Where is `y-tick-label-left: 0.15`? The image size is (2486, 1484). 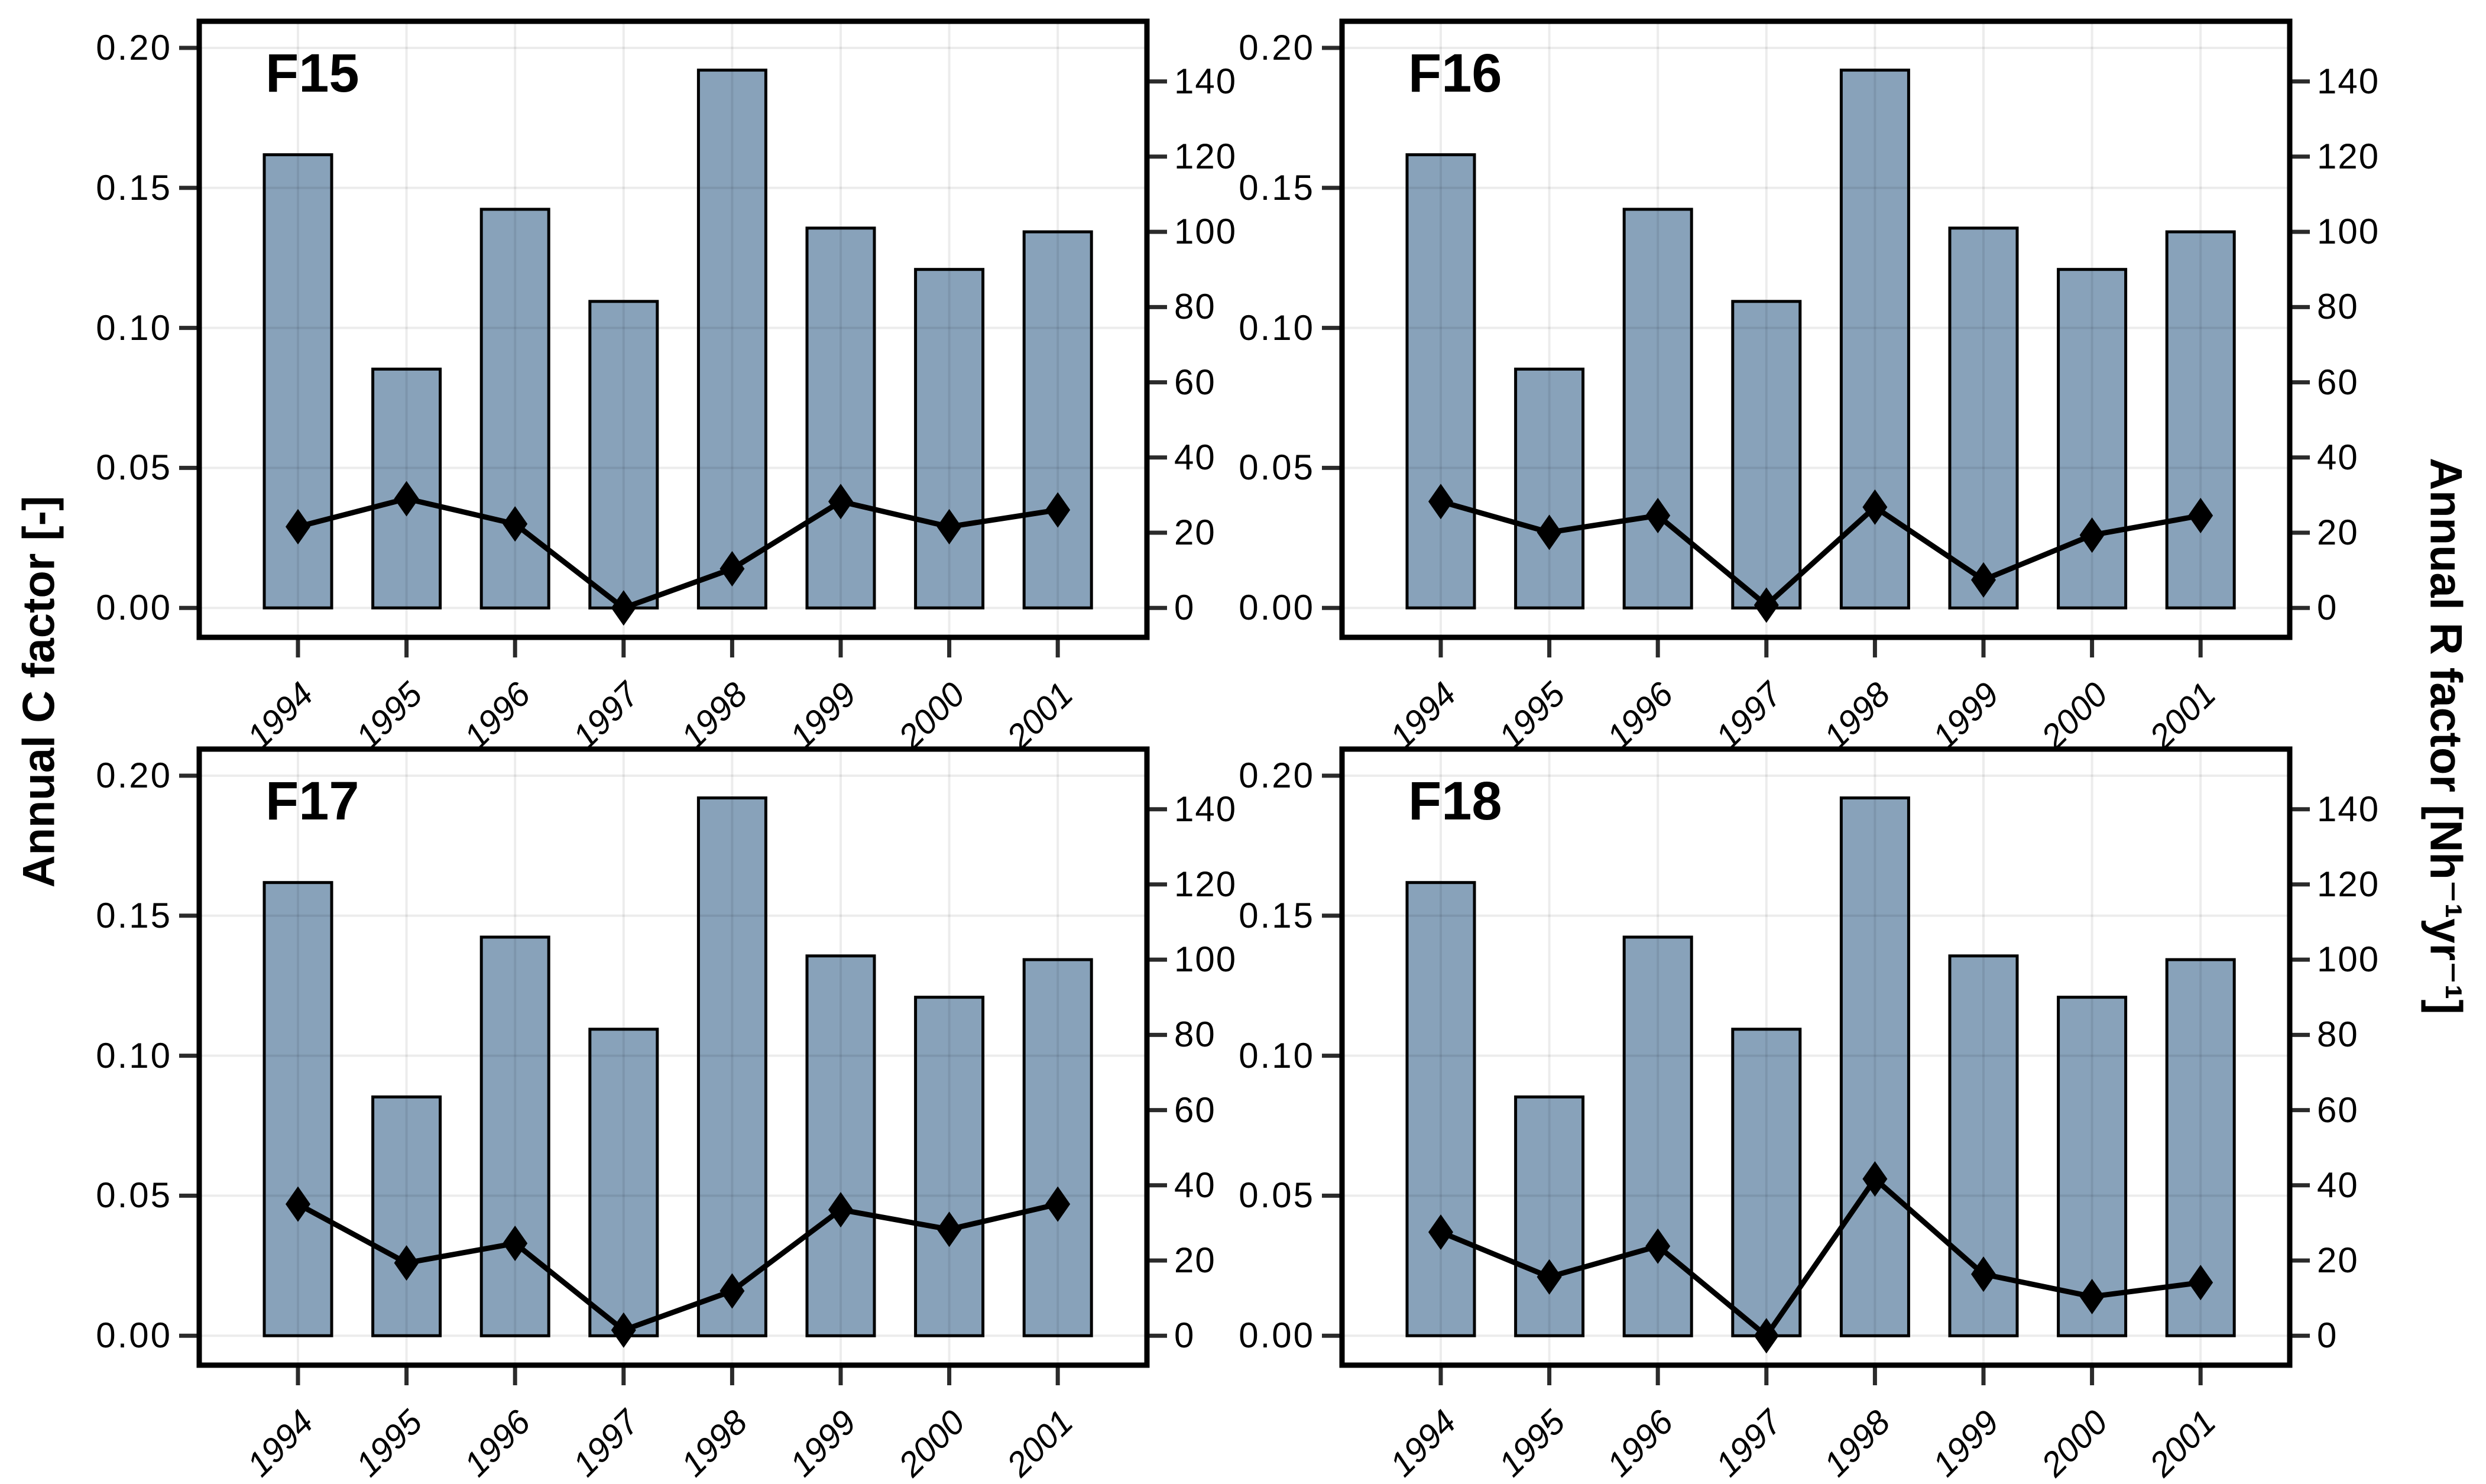
y-tick-label-left: 0.15 is located at coordinates (134, 915).